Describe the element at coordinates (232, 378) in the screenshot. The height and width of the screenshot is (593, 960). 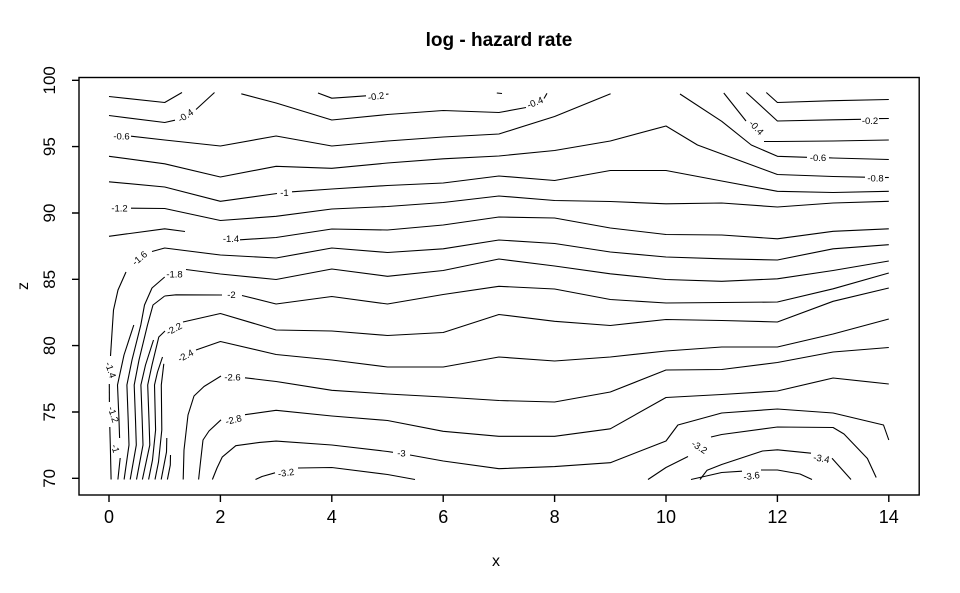
I see `svg-text: -2.6` at that location.